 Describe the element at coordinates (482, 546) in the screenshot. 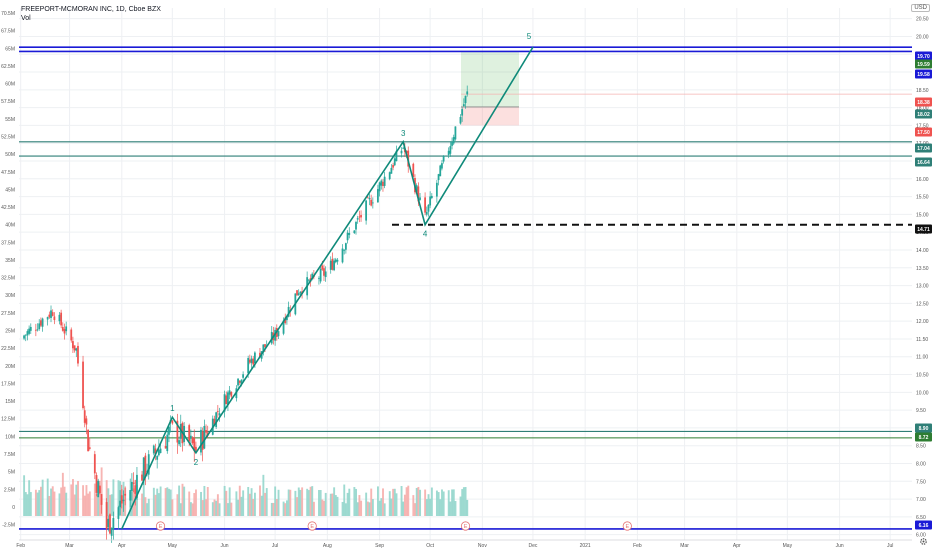

I see `time-tick-label: Nov` at that location.